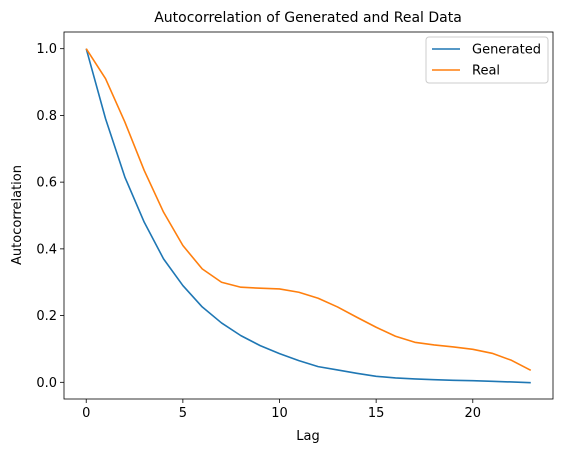 Image resolution: width=567 pixels, height=453 pixels. I want to click on y-tick-label: 1.0, so click(46, 49).